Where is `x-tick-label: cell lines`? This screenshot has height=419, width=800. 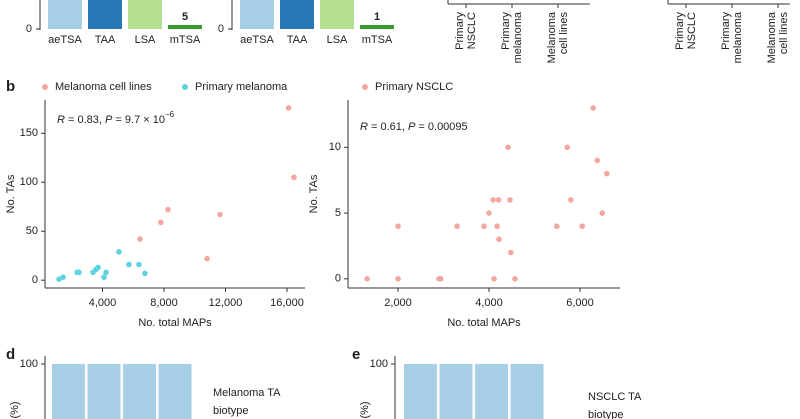
x-tick-label: cell lines is located at coordinates (564, 33).